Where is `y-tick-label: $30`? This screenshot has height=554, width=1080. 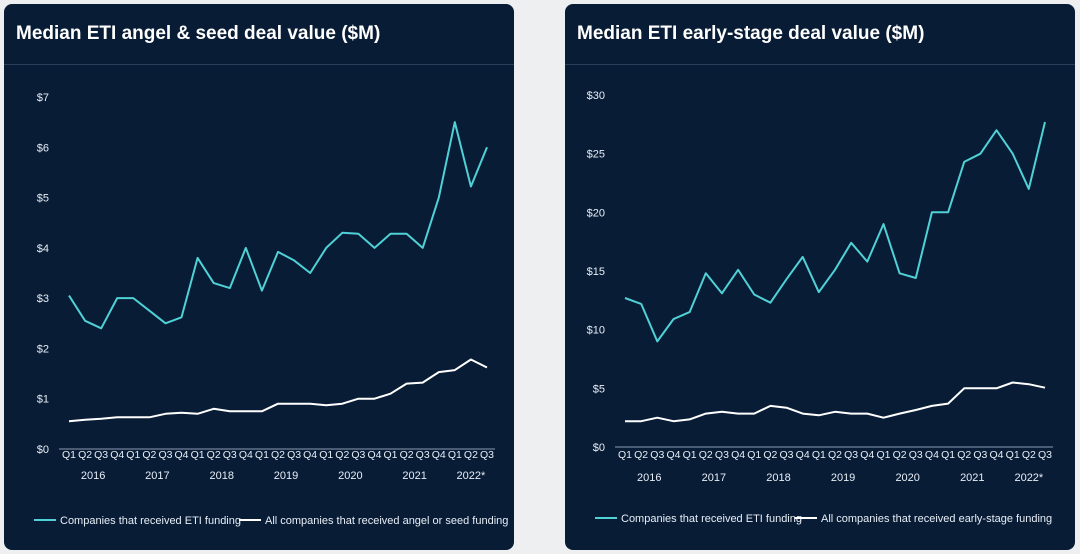 y-tick-label: $30 is located at coordinates (596, 96).